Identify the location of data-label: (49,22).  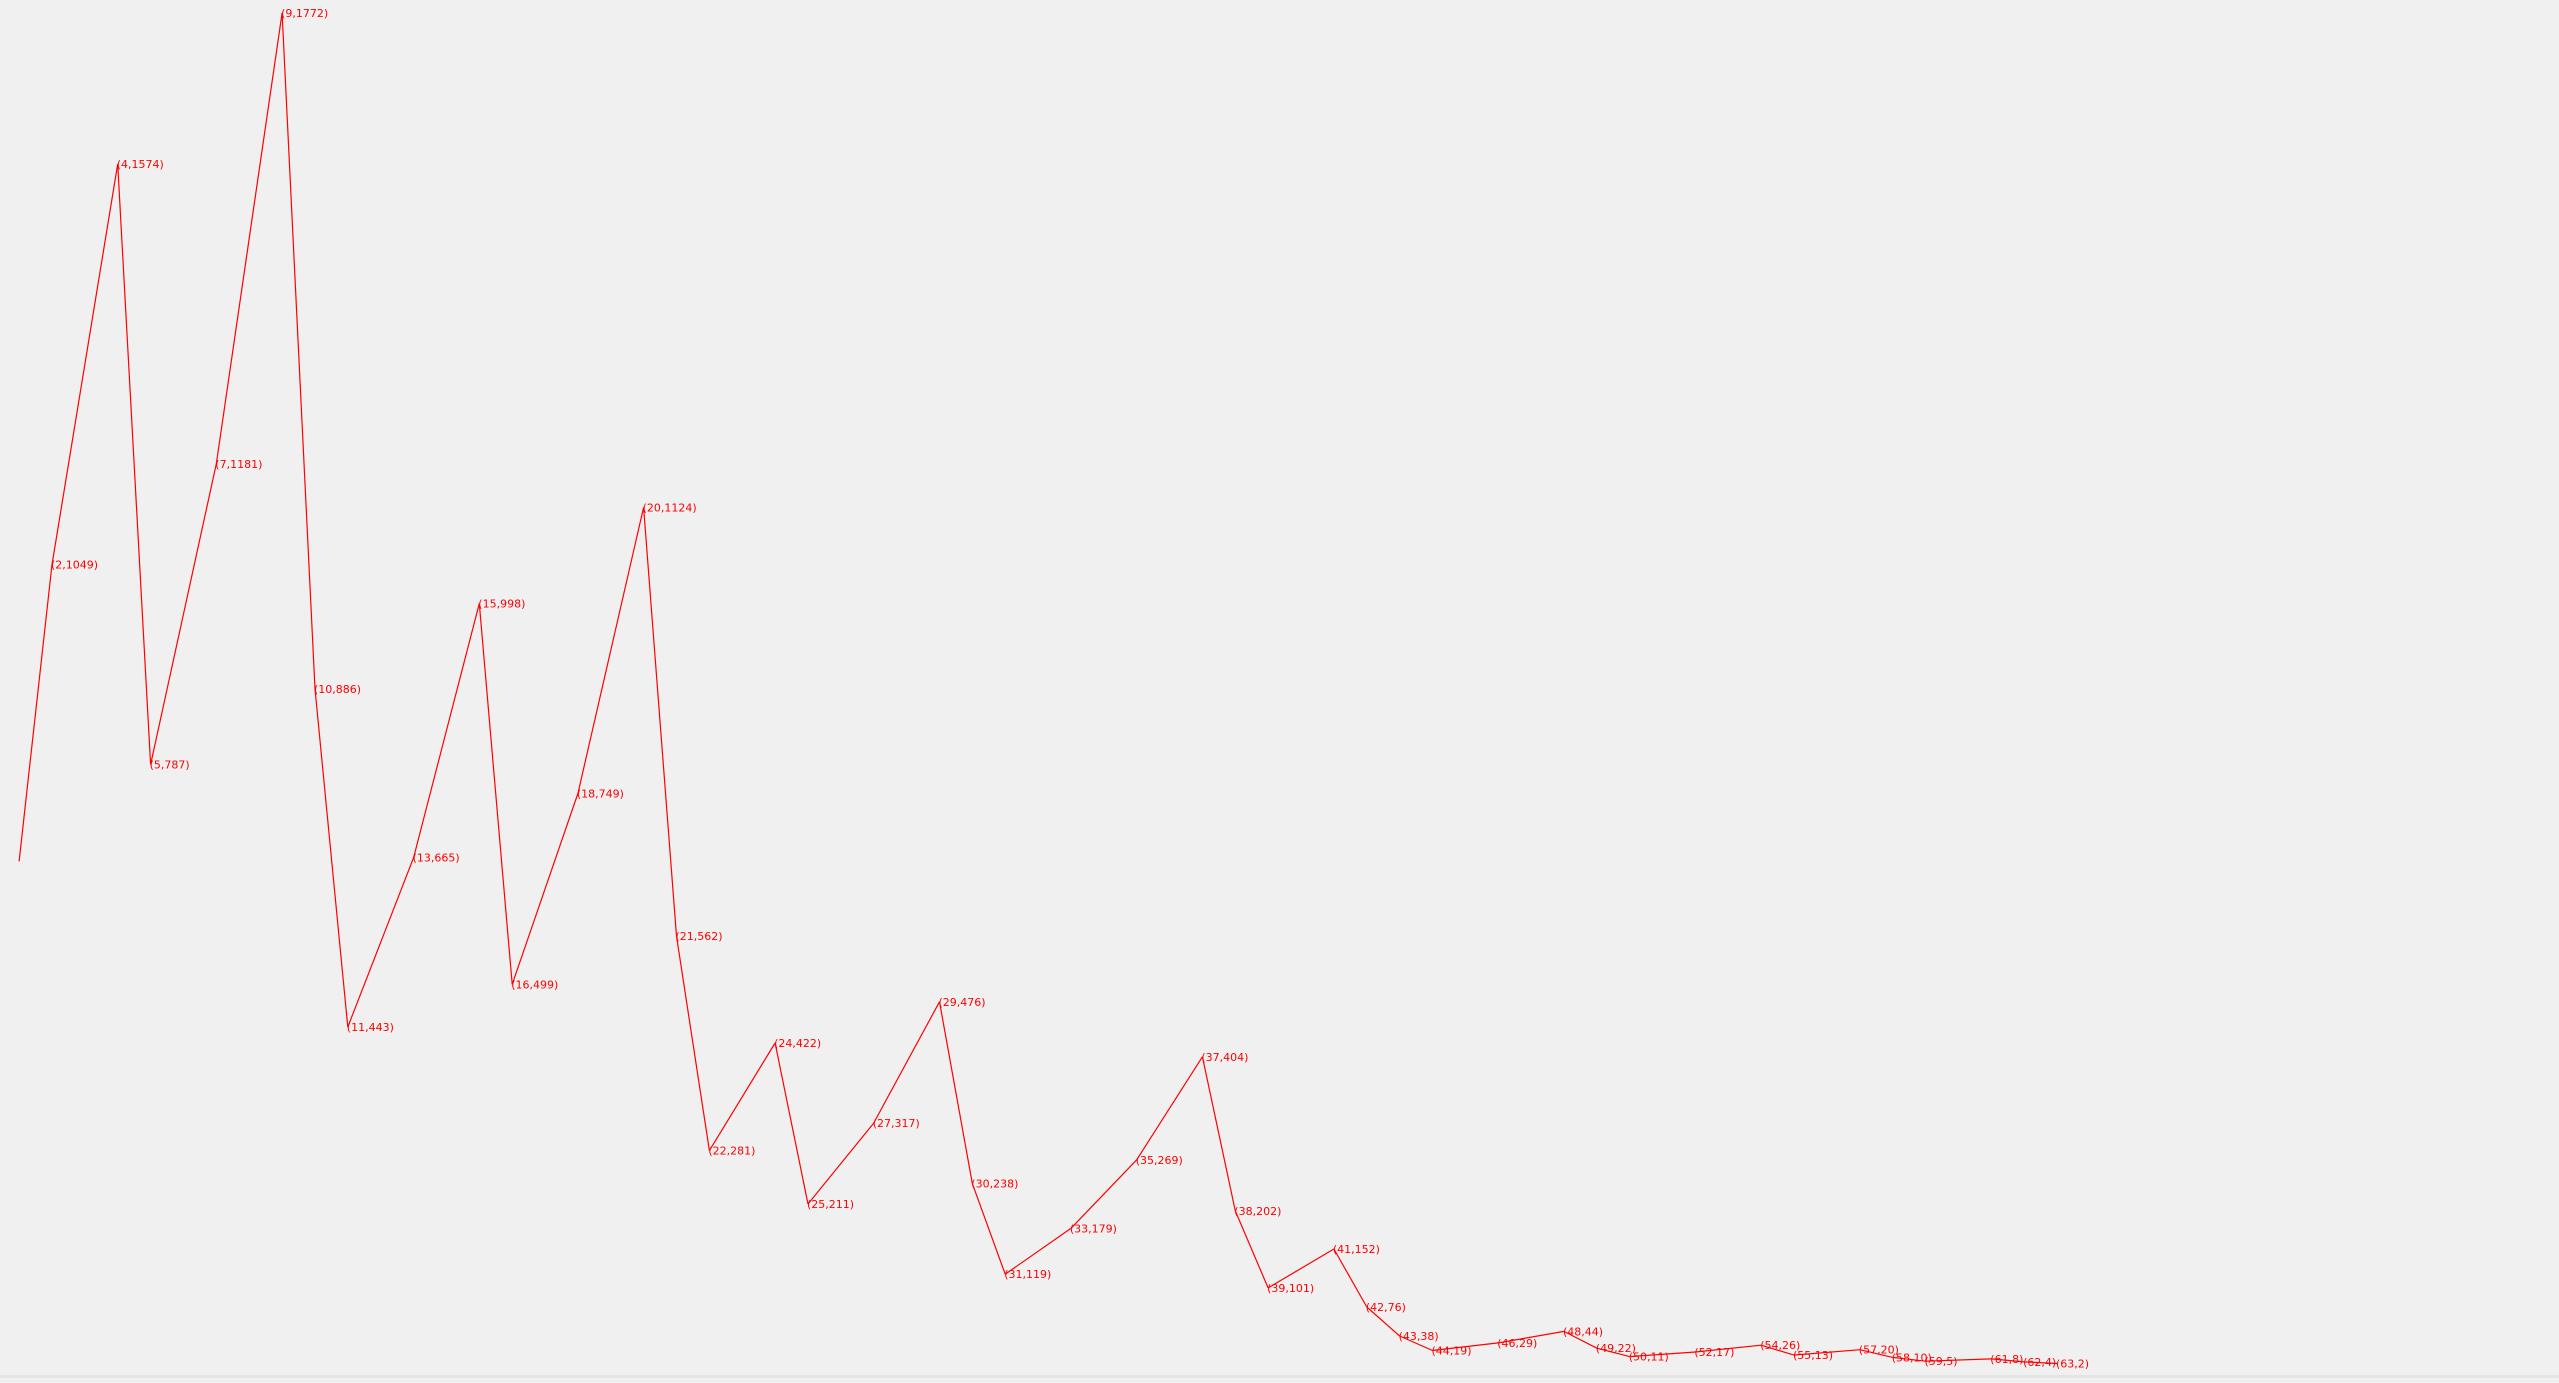
(1616, 1348).